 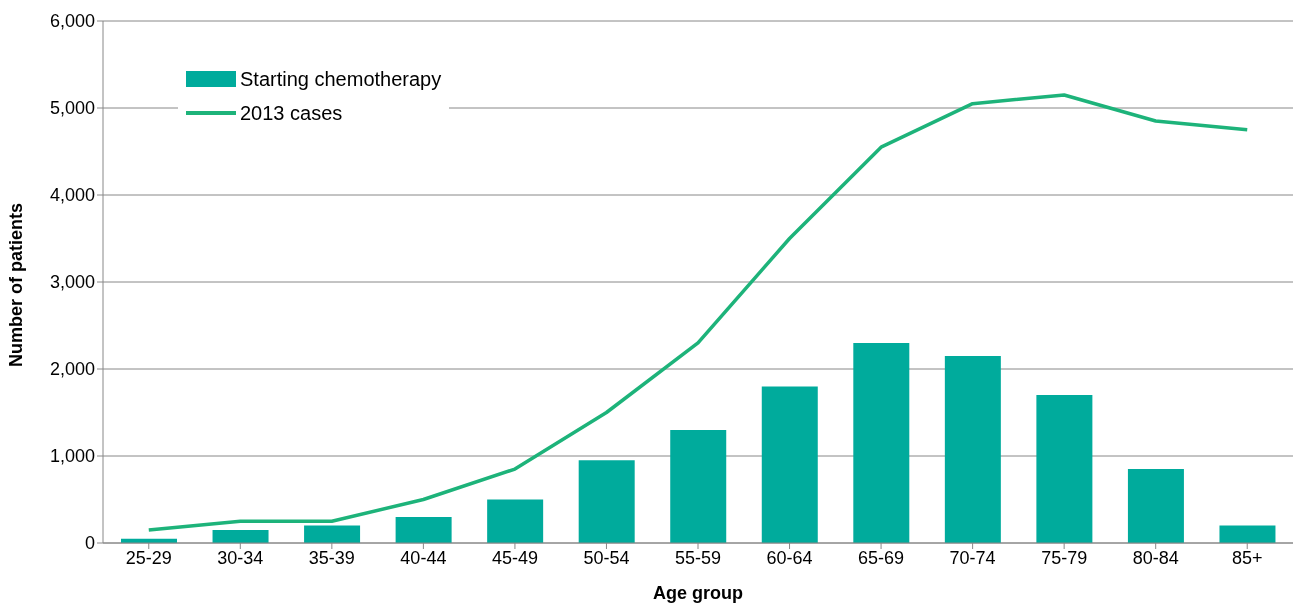 I want to click on x-tick-label: 65-69, so click(x=881, y=557).